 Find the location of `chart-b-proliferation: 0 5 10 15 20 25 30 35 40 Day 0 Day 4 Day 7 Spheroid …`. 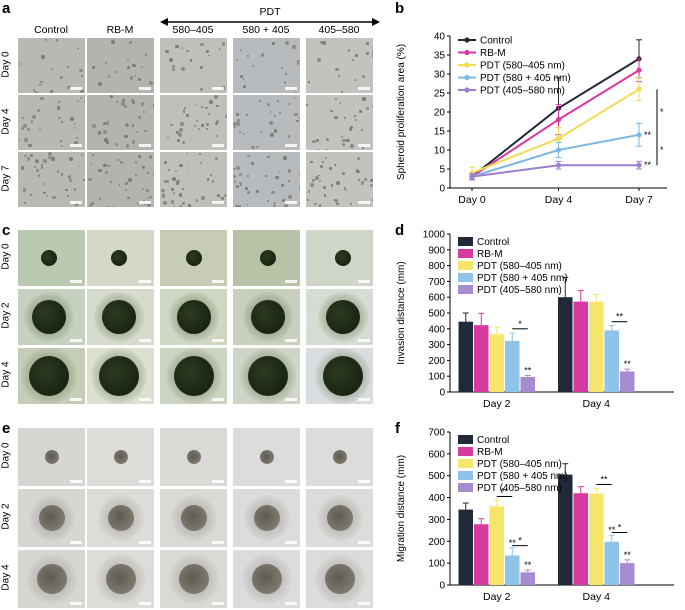

chart-b-proliferation: 0 5 10 15 20 25 30 35 40 Day 0 Day 4 Day 7 Spheroid … is located at coordinates (531, 119).